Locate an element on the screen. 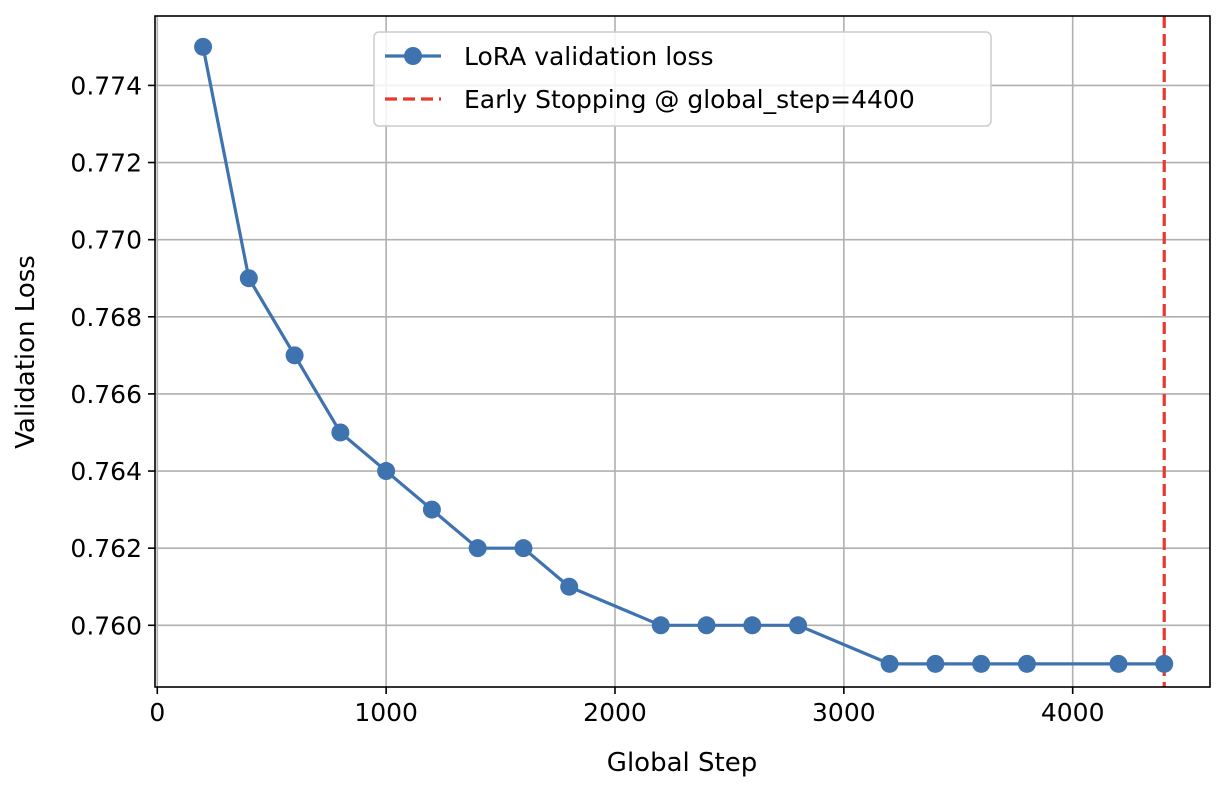 The height and width of the screenshot is (786, 1220). y-axis-label: Validation Loss is located at coordinates (26, 352).